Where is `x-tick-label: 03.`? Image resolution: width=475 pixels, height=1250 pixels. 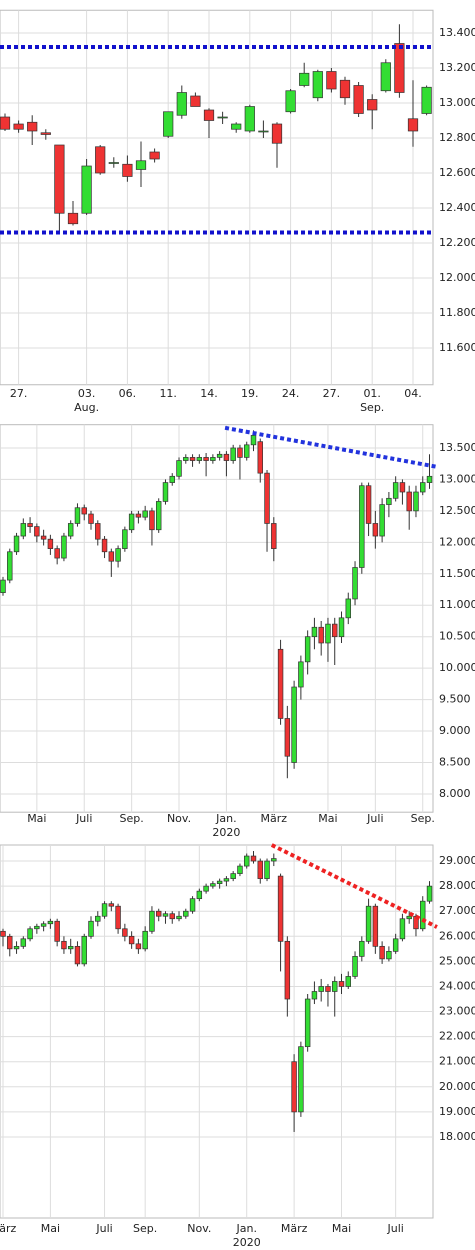
x-tick-label: 03. is located at coordinates (87, 393).